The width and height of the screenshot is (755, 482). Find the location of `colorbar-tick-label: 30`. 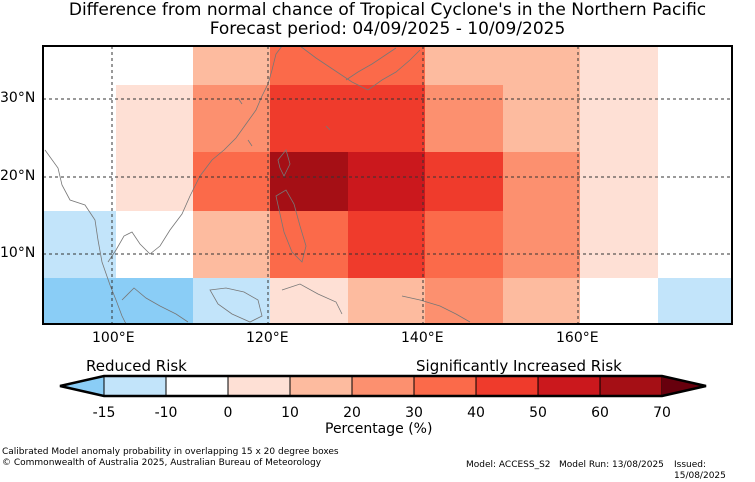

colorbar-tick-label: 30 is located at coordinates (414, 413).